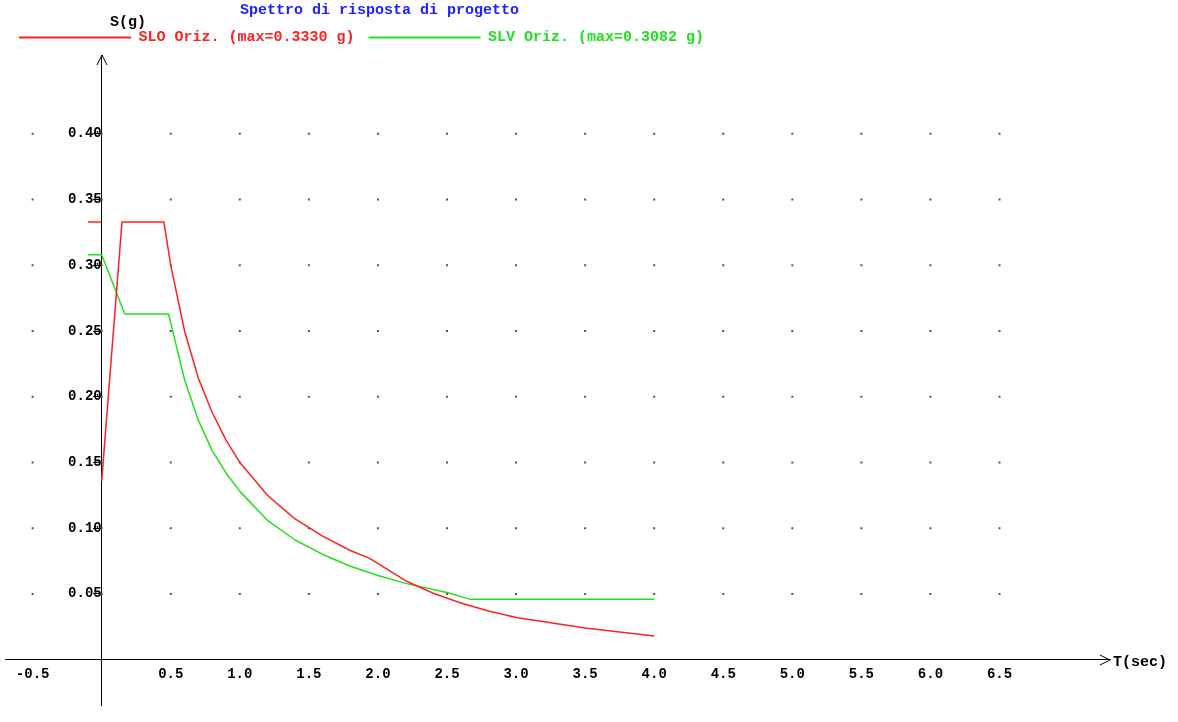 The image size is (1178, 722). Describe the element at coordinates (654, 673) in the screenshot. I see `x-tick-label: 4.0` at that location.